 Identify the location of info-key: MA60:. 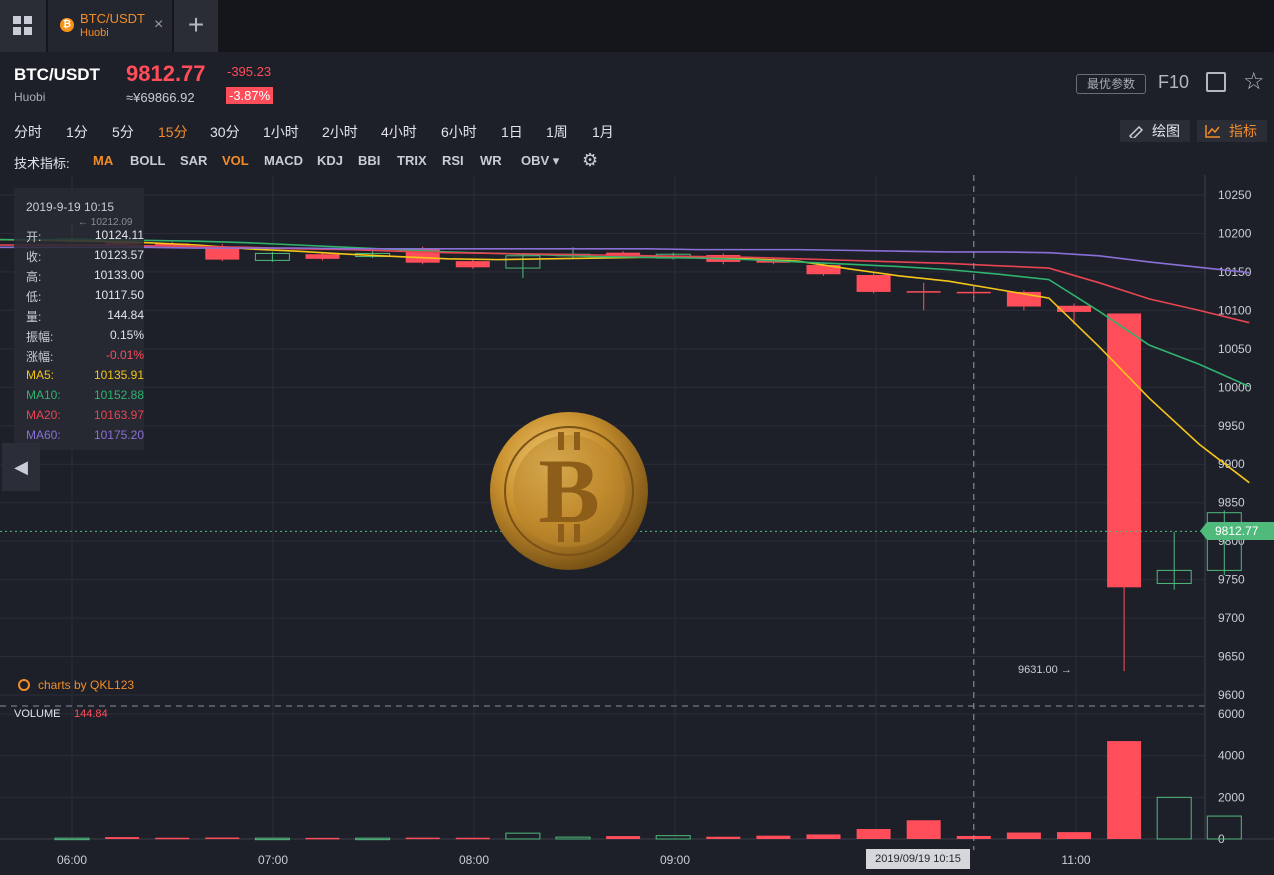
(43, 435).